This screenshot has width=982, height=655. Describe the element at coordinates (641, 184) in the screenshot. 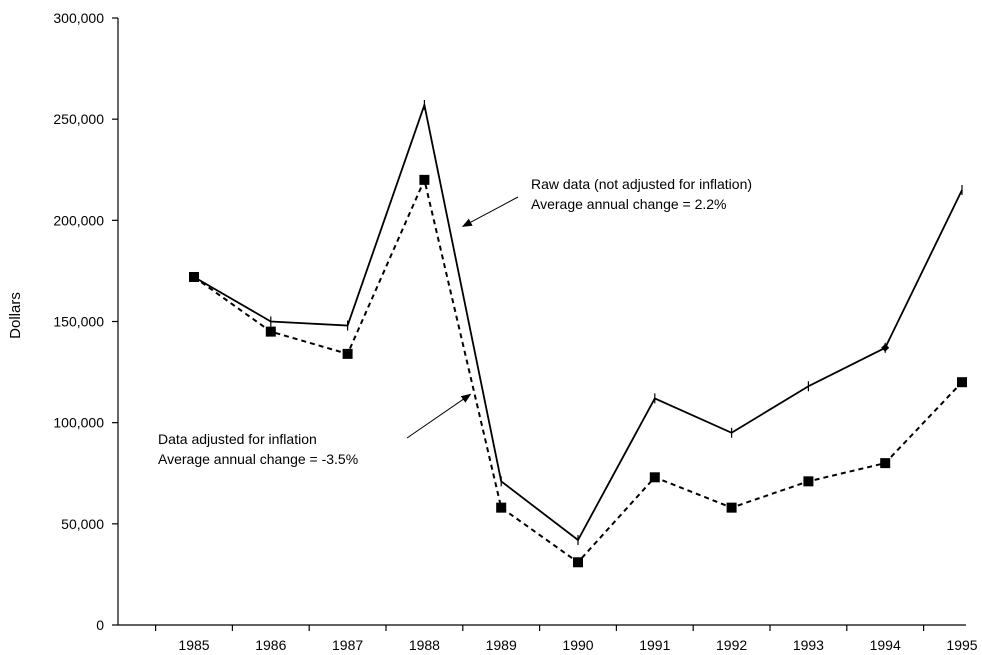

I see `annotation-text: Raw data (not adjusted for inflation)` at that location.